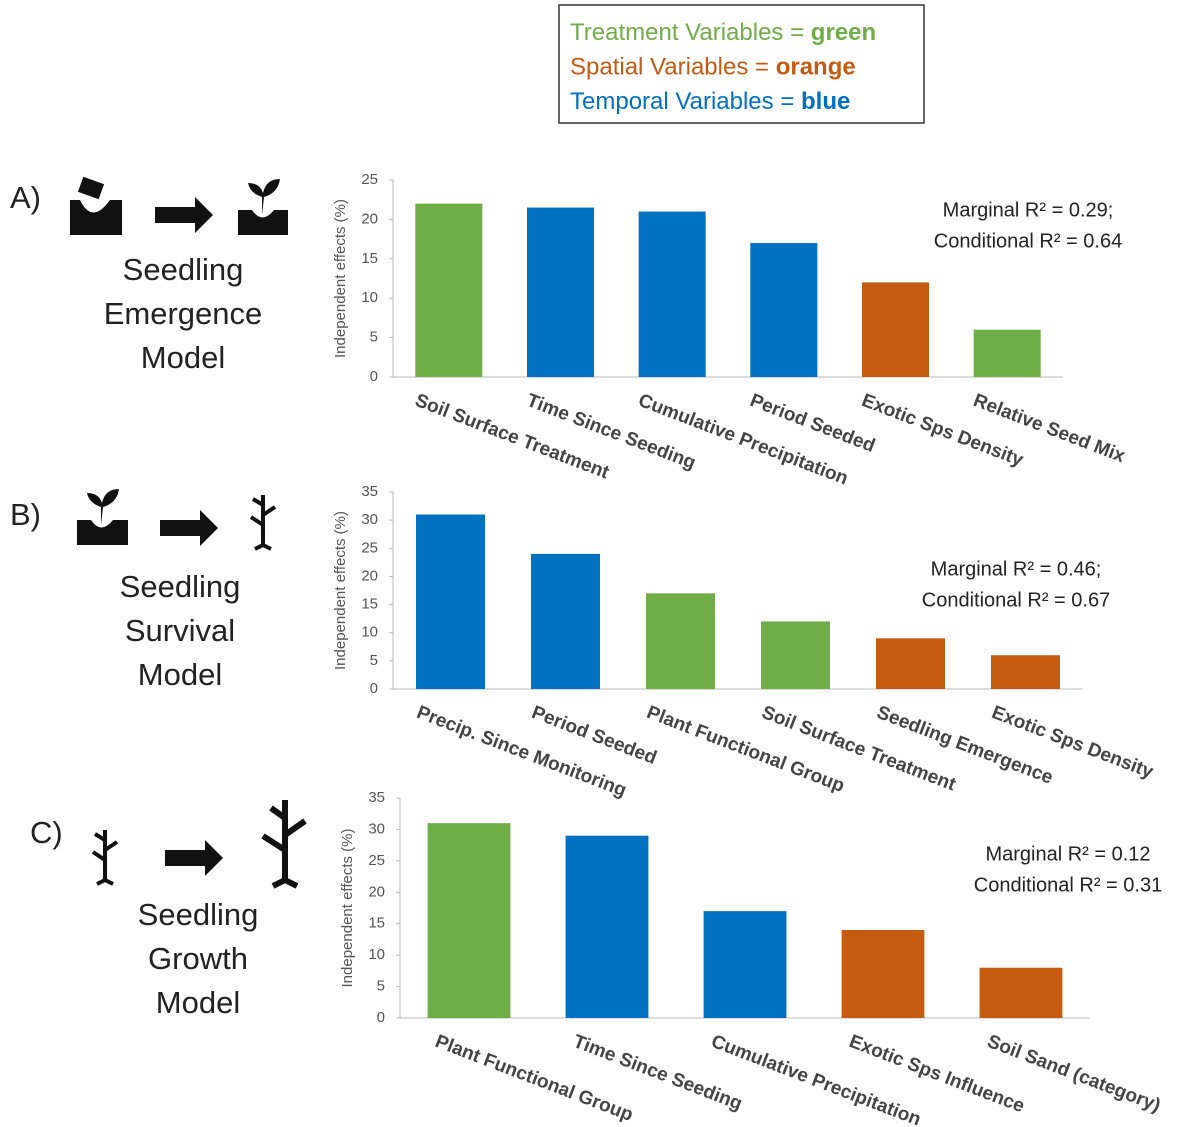 This screenshot has width=1200, height=1127. I want to click on seed-bag-icon, so click(91, 188).